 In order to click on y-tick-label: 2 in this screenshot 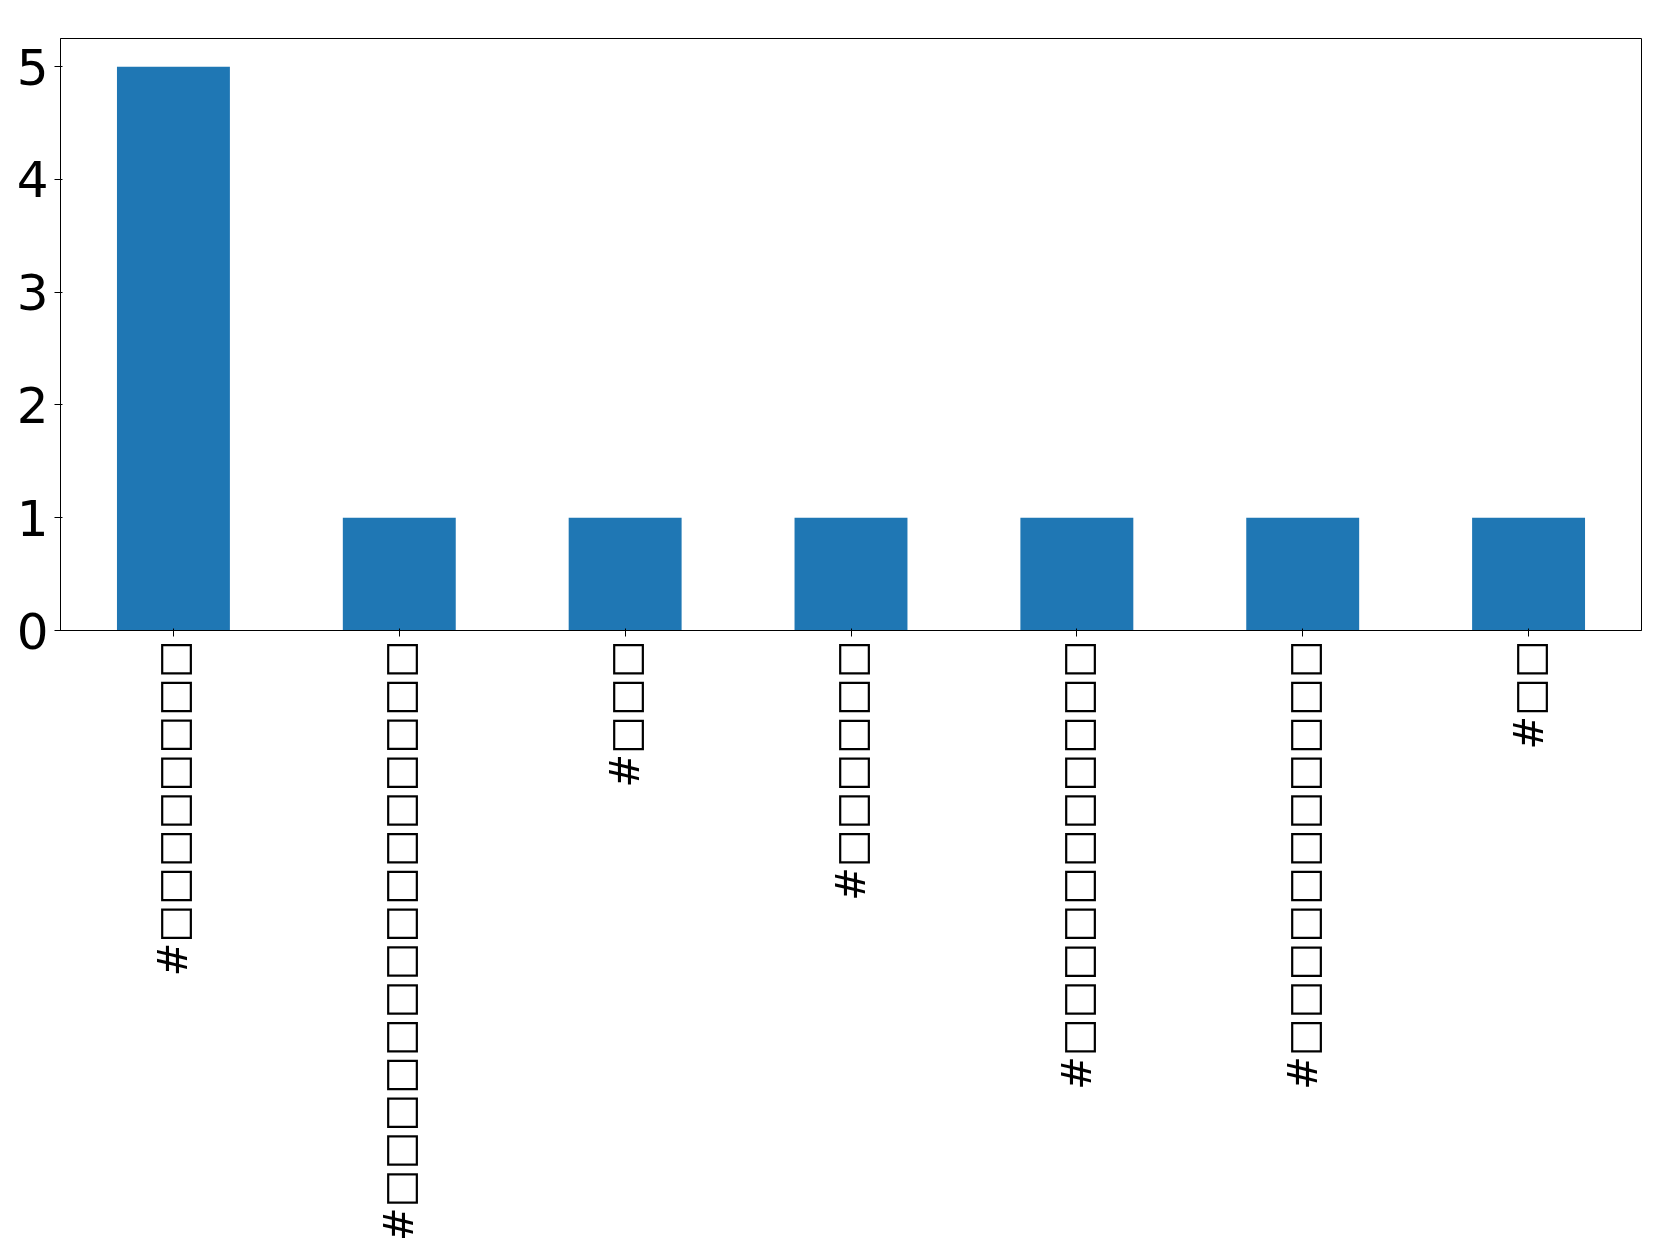, I will do `click(32, 405)`.